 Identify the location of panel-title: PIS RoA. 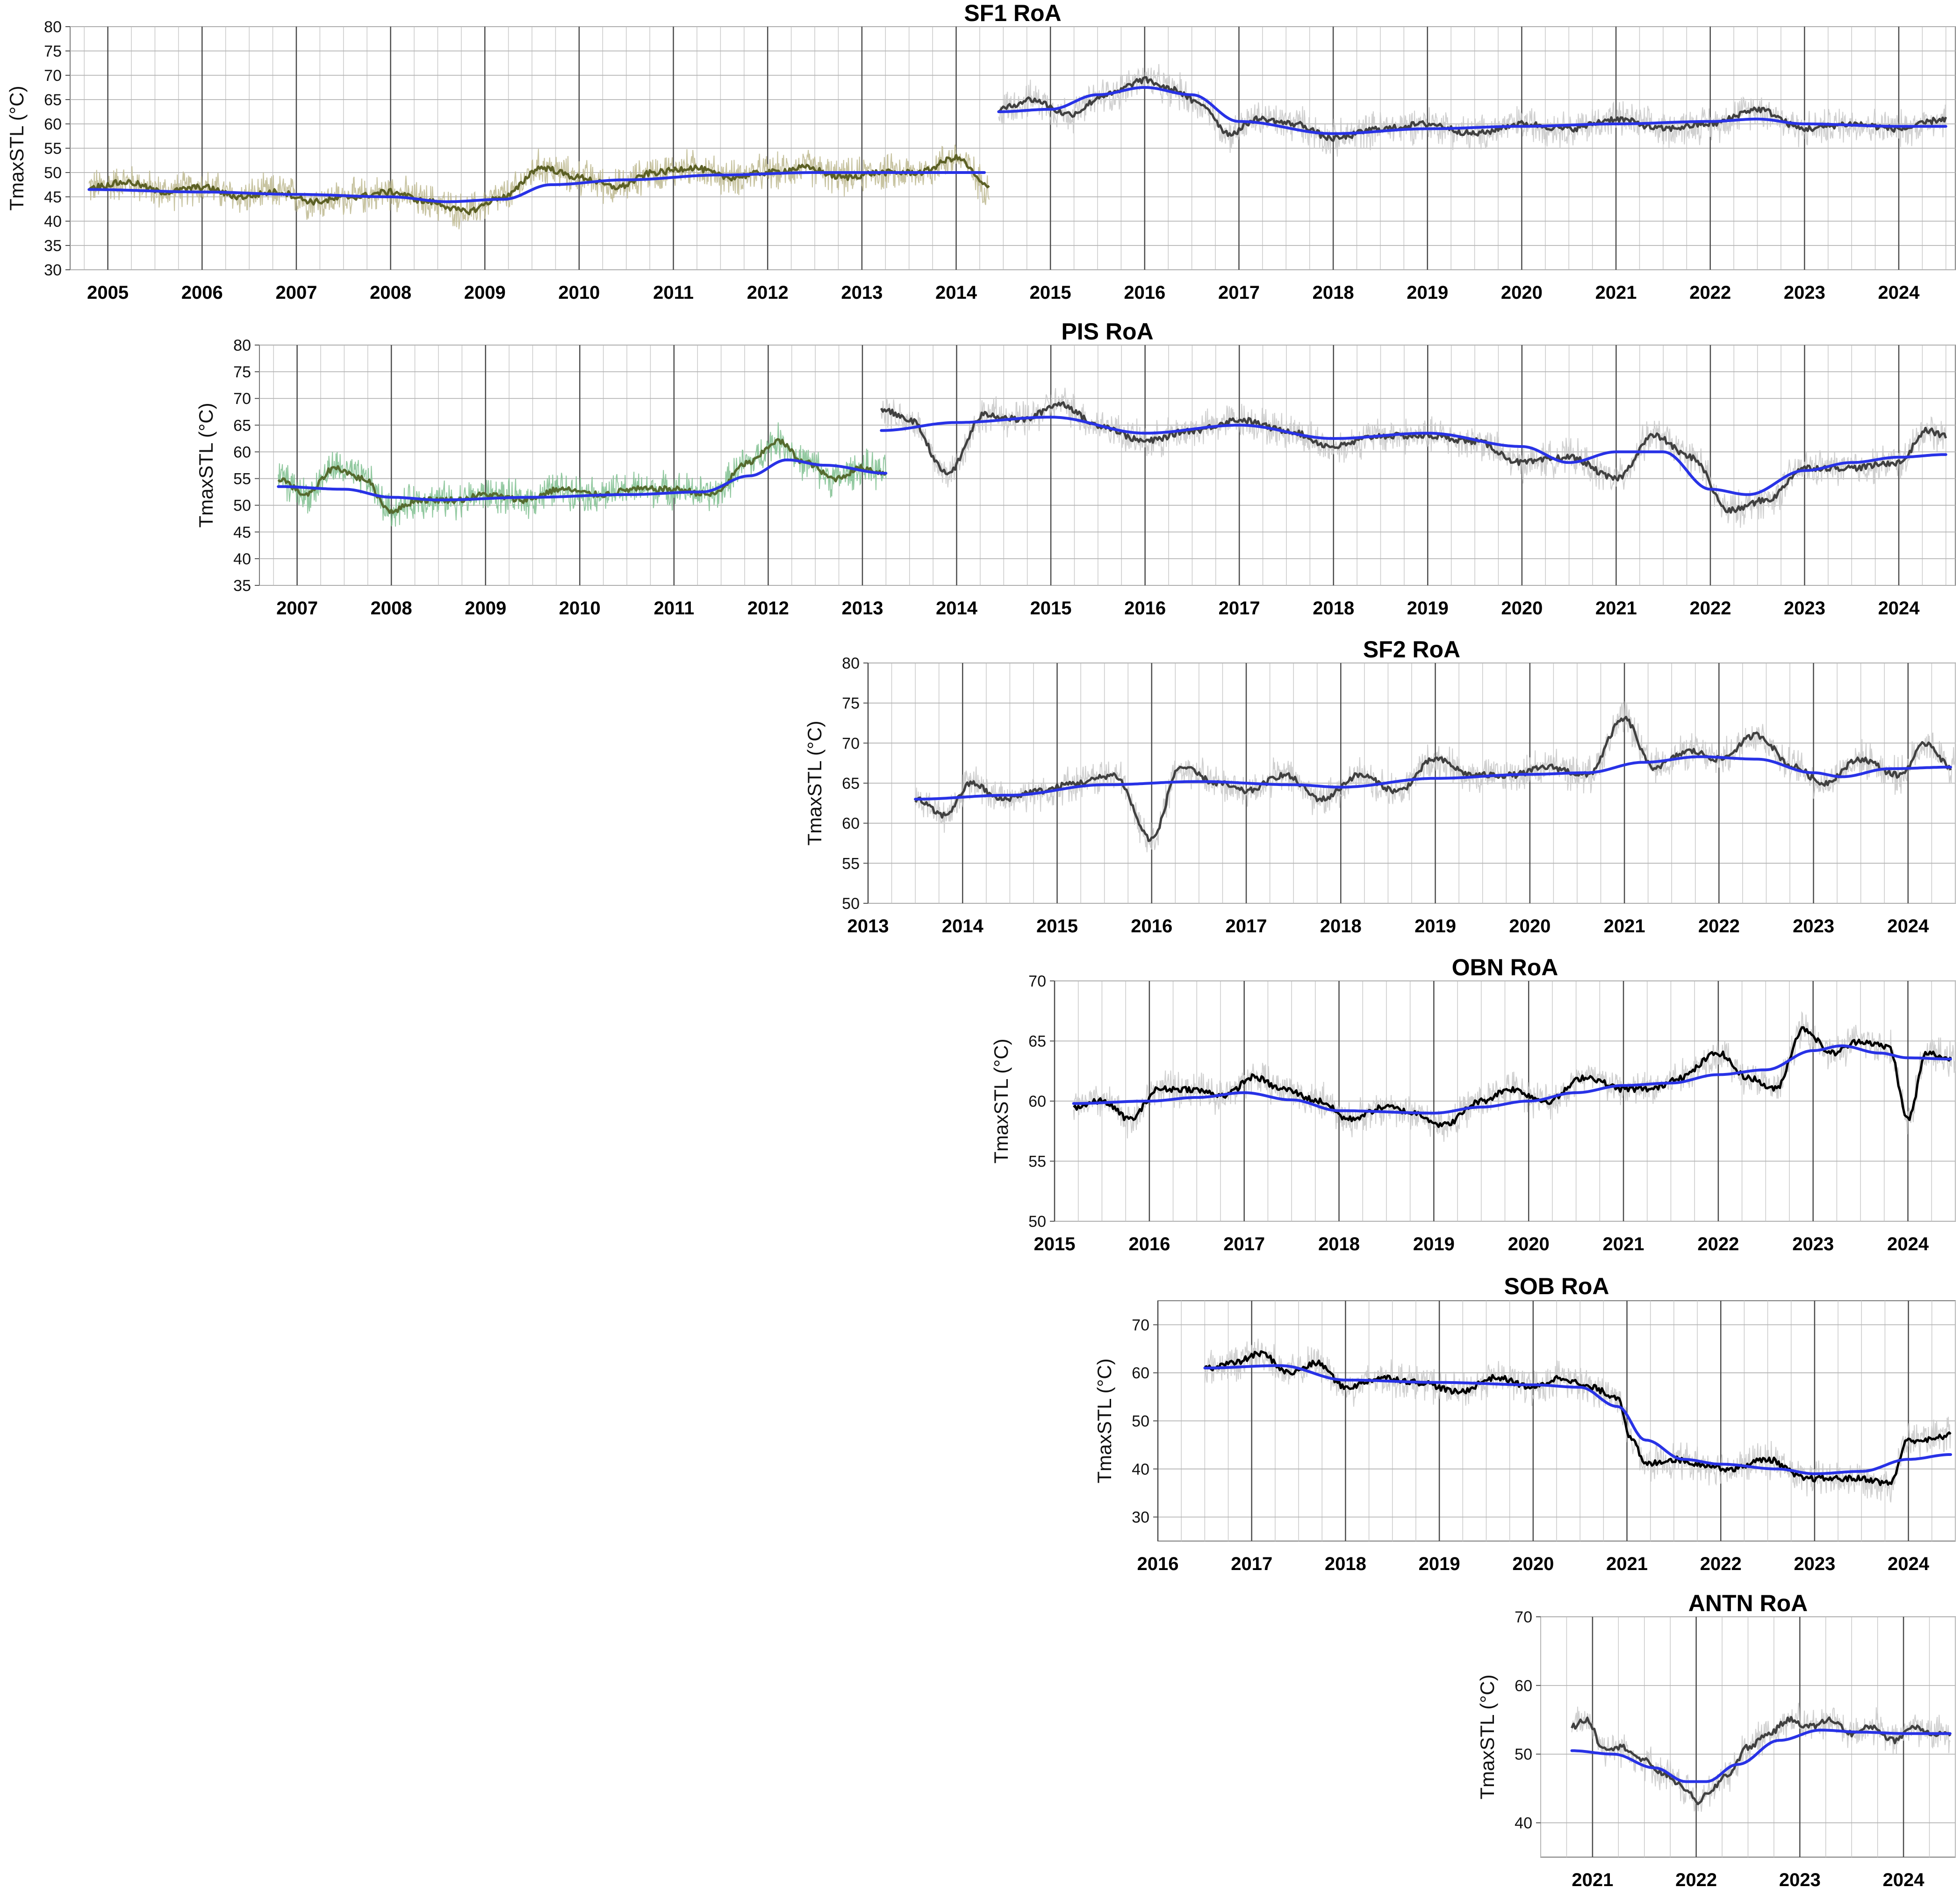
(1107, 331).